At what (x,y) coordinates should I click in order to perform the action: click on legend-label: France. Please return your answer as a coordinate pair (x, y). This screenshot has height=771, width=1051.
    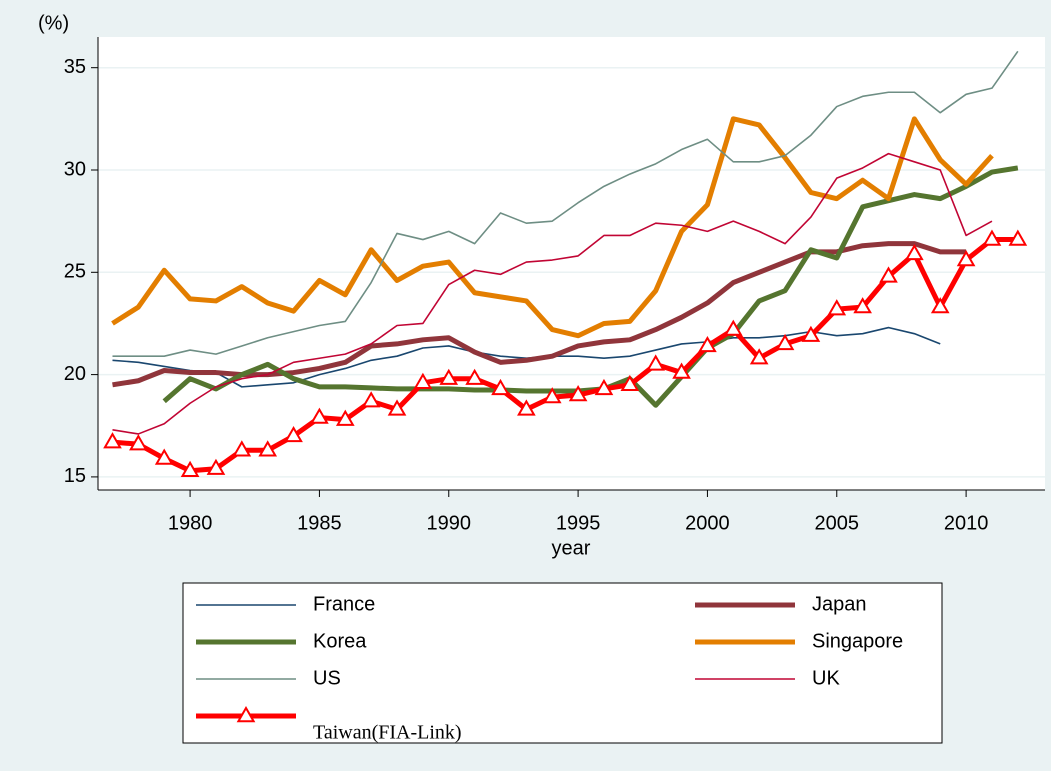
    Looking at the image, I should click on (344, 604).